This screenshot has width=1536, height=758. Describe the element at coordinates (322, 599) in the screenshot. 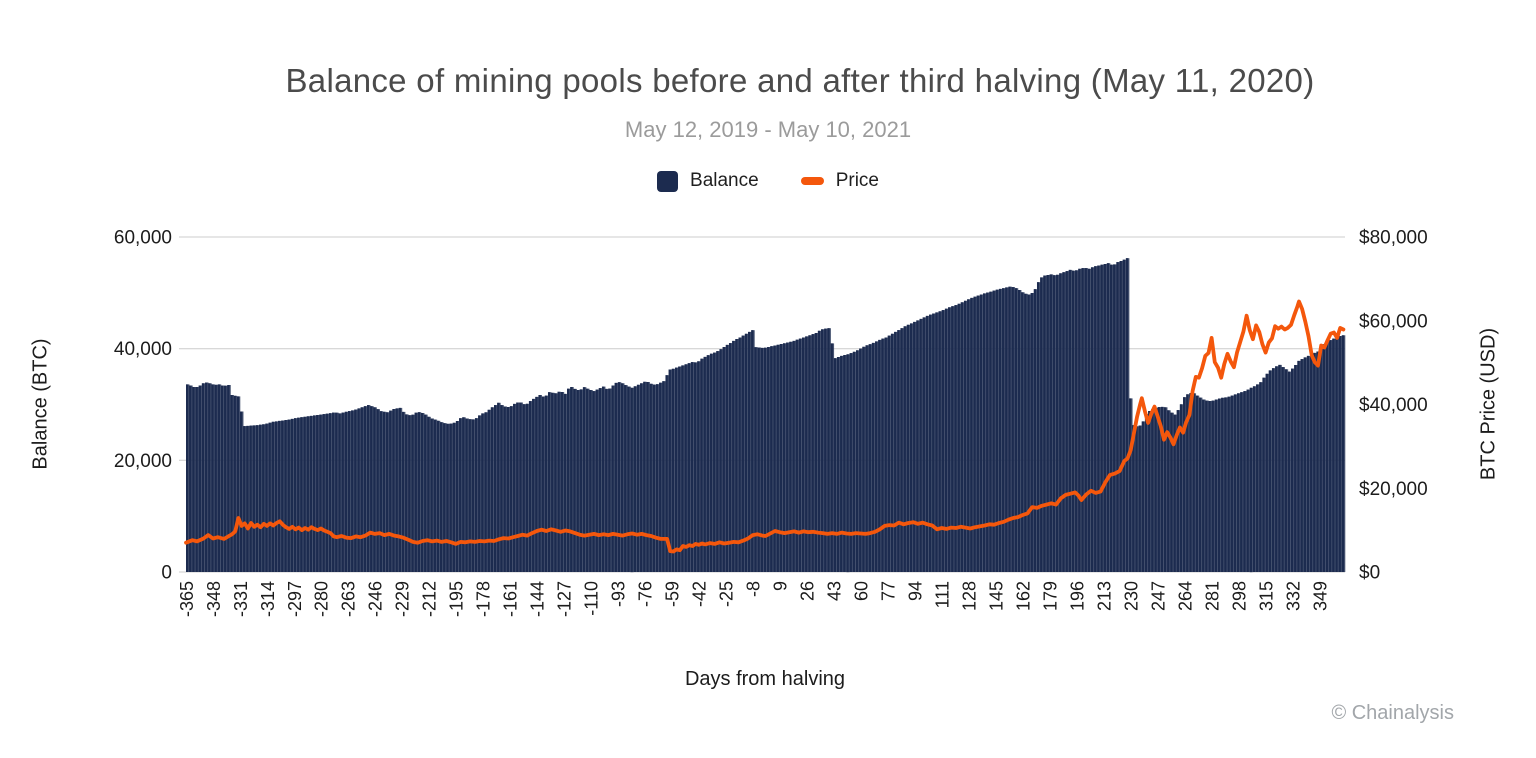

I see `x-tick-label: -280` at that location.